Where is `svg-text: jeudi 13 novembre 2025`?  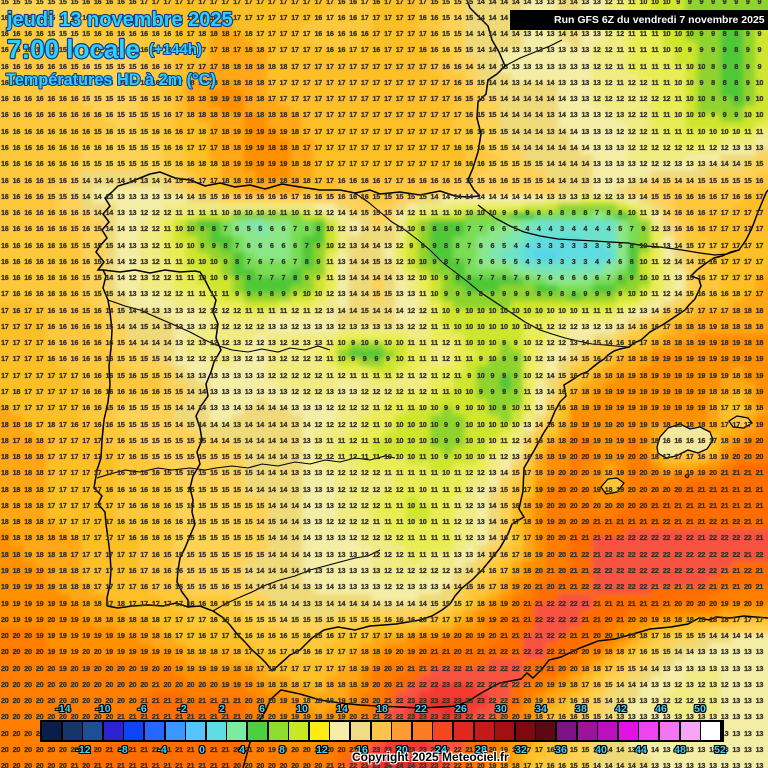
svg-text: jeudi 13 novembre 2025 is located at coordinates (119, 20).